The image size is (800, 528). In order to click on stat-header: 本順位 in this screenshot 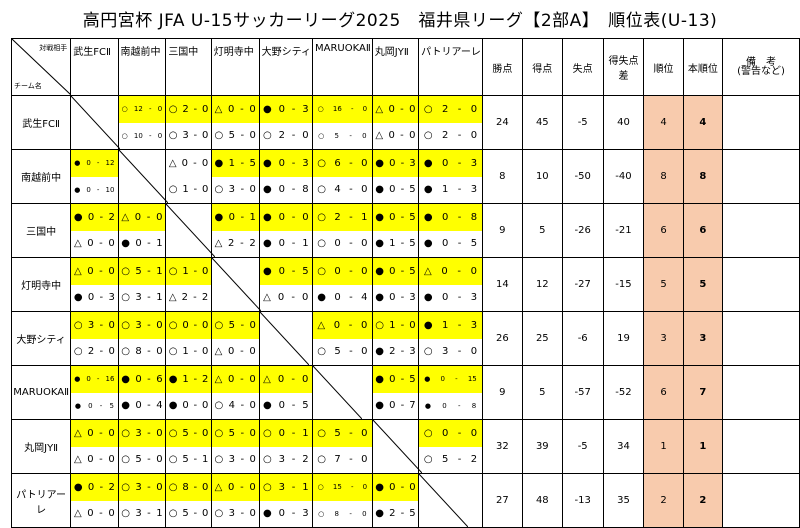, I will do `click(703, 67)`.